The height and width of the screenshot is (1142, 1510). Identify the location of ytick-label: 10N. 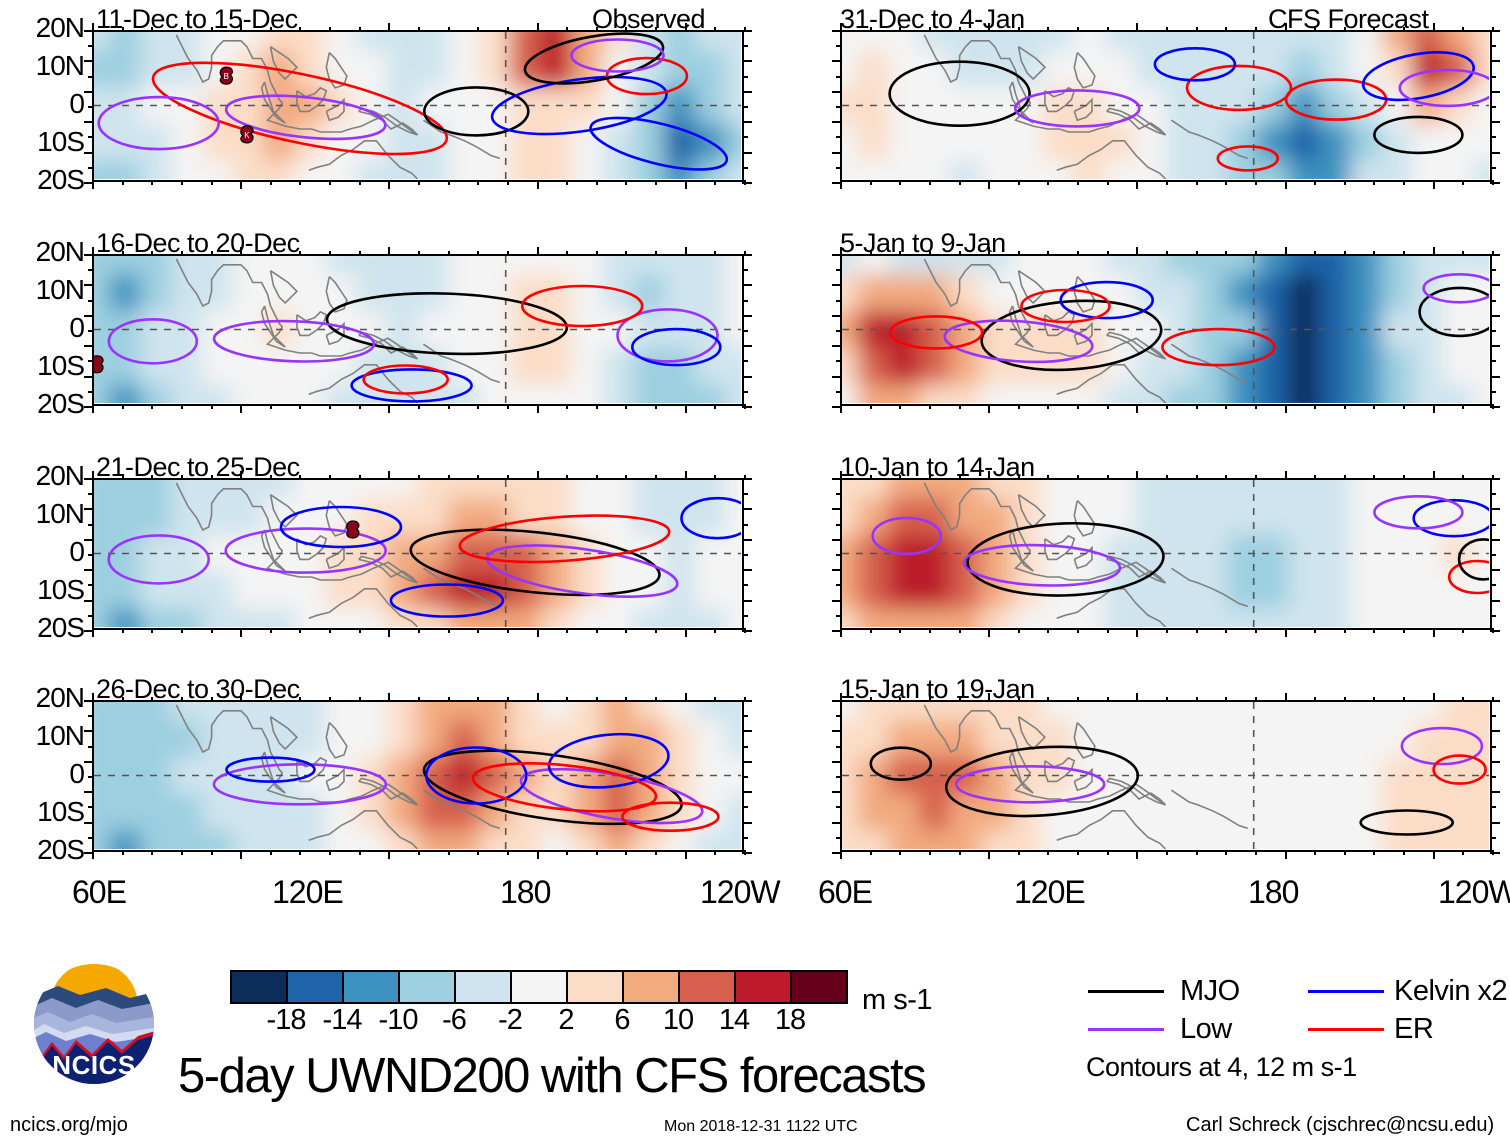
(60, 65).